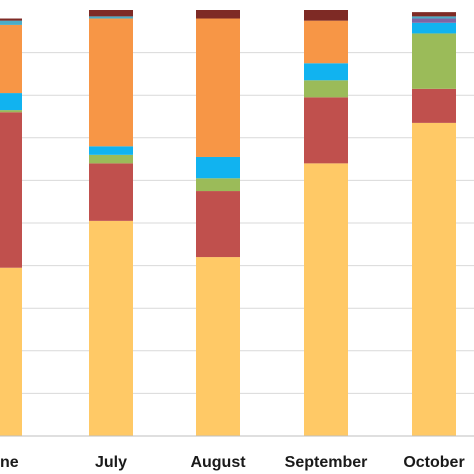 The width and height of the screenshot is (474, 474). I want to click on x-tick-label: September, so click(326, 462).